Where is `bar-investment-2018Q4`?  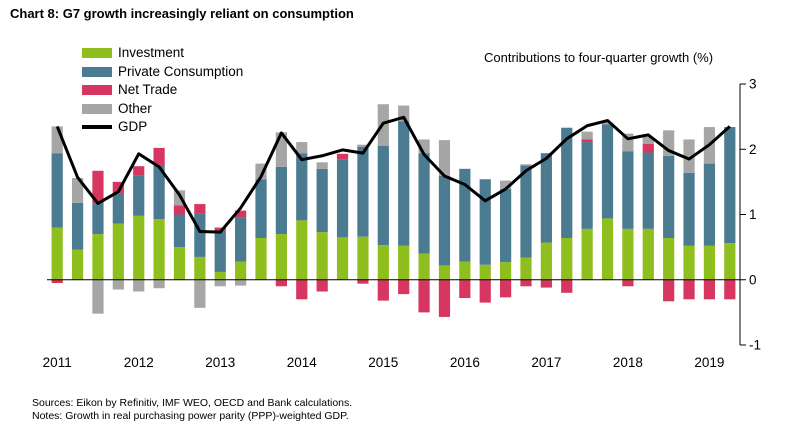
bar-investment-2018Q4 is located at coordinates (689, 262).